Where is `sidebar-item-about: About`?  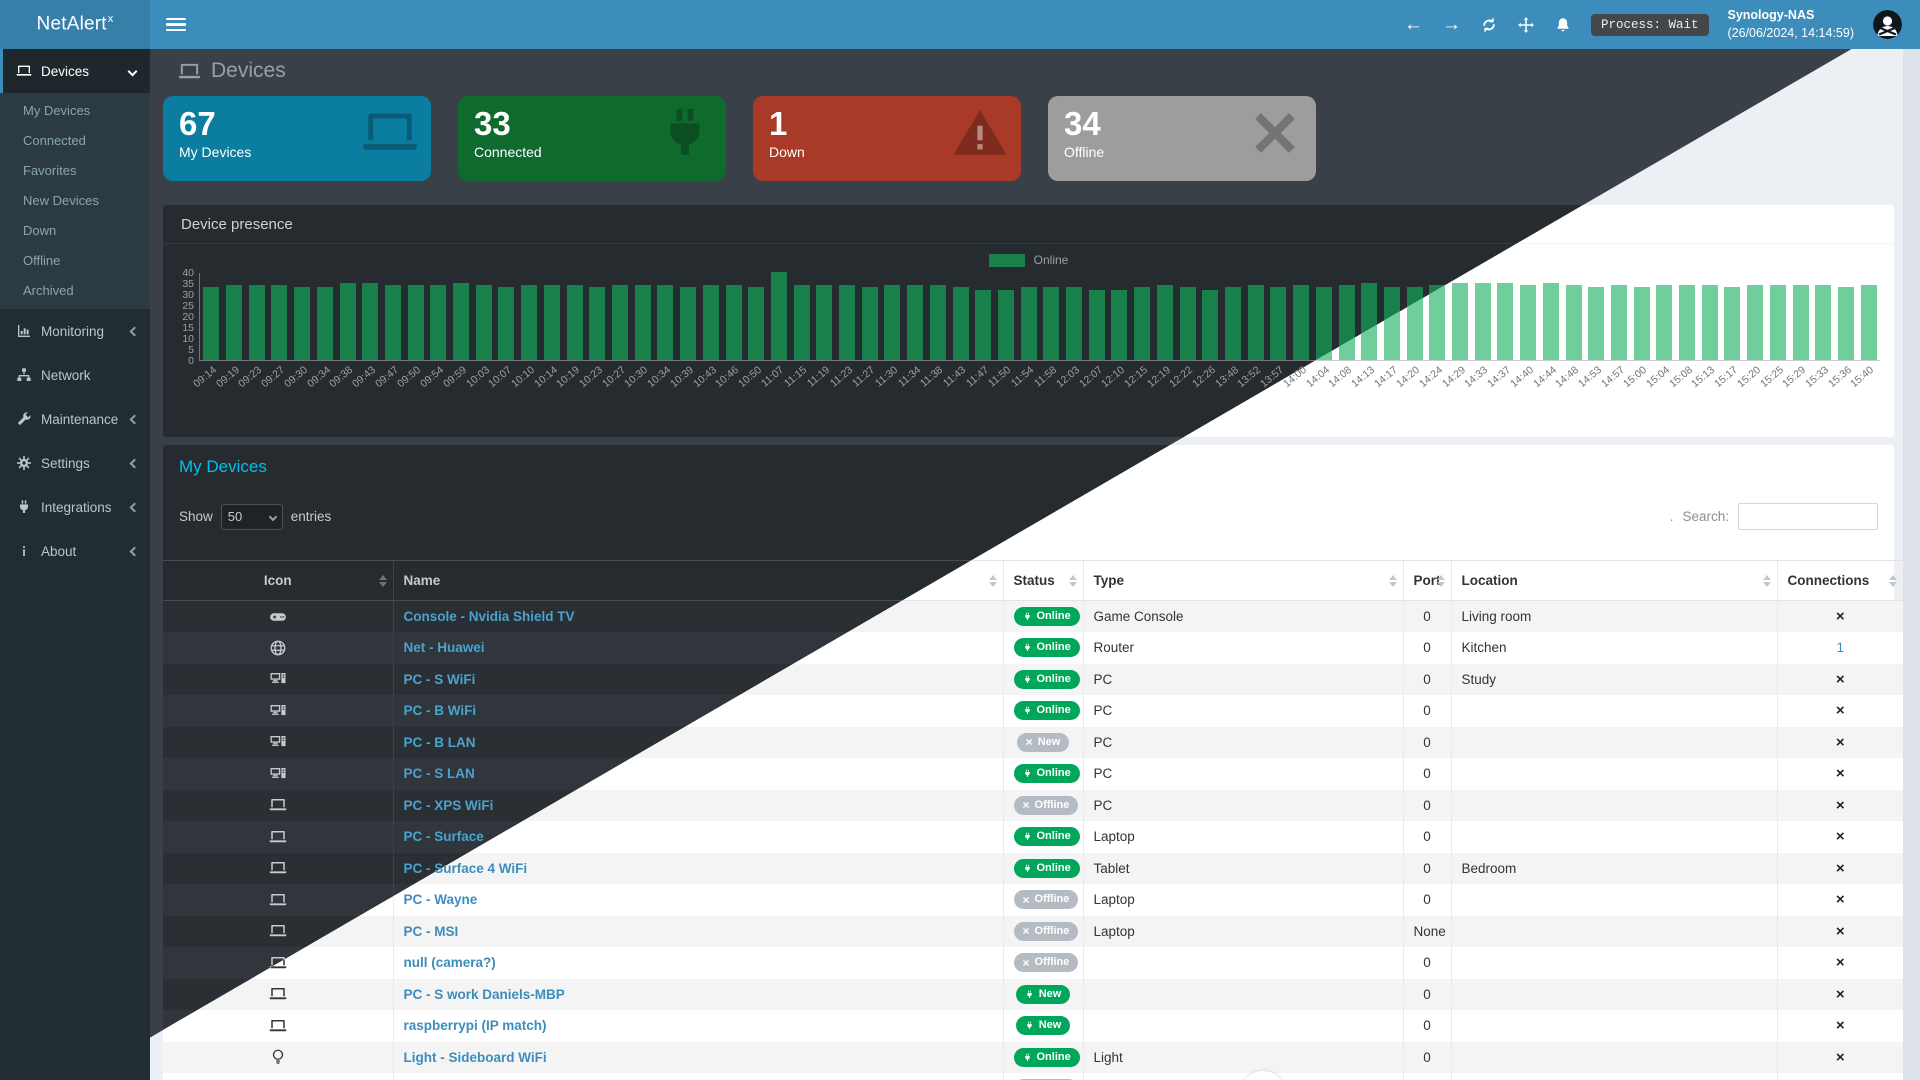
sidebar-item-about: About is located at coordinates (75, 551).